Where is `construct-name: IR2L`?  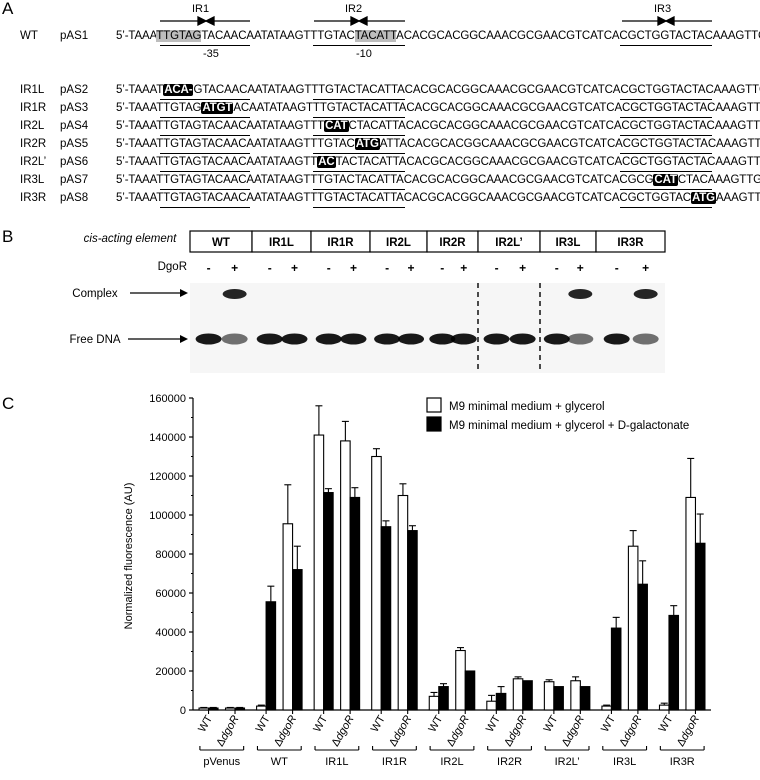 construct-name: IR2L is located at coordinates (32, 126).